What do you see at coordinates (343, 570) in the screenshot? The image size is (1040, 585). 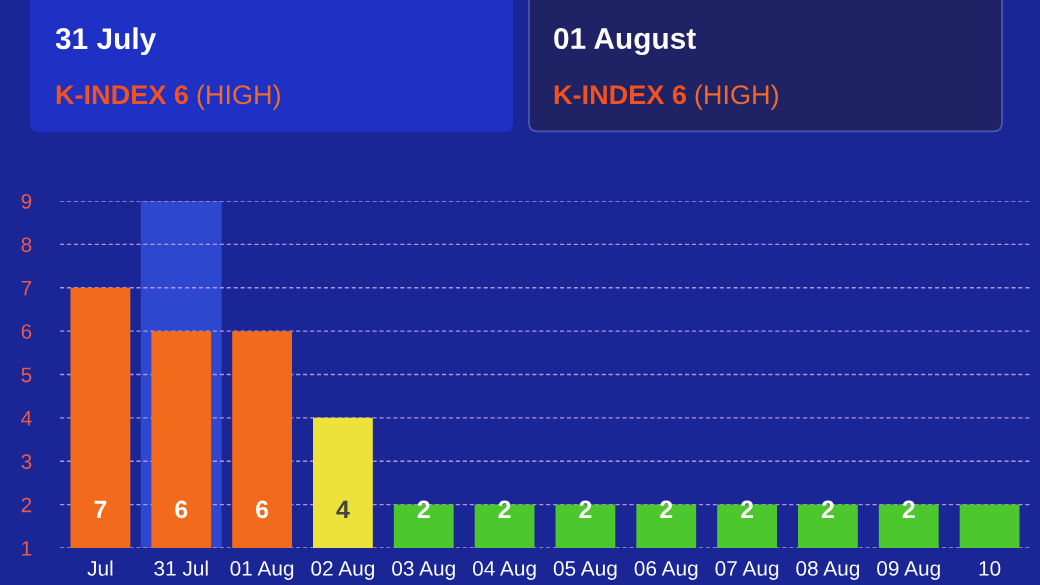 I see `x-tick-label: 02 Aug` at bounding box center [343, 570].